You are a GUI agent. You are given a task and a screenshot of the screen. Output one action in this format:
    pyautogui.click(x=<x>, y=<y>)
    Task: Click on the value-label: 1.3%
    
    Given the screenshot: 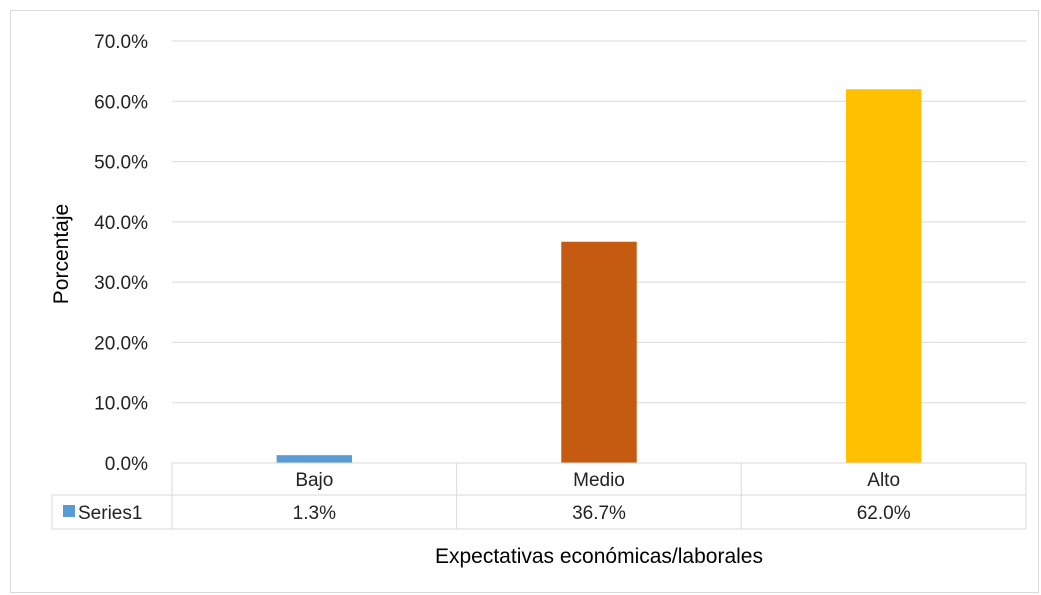 What is the action you would take?
    pyautogui.click(x=314, y=513)
    